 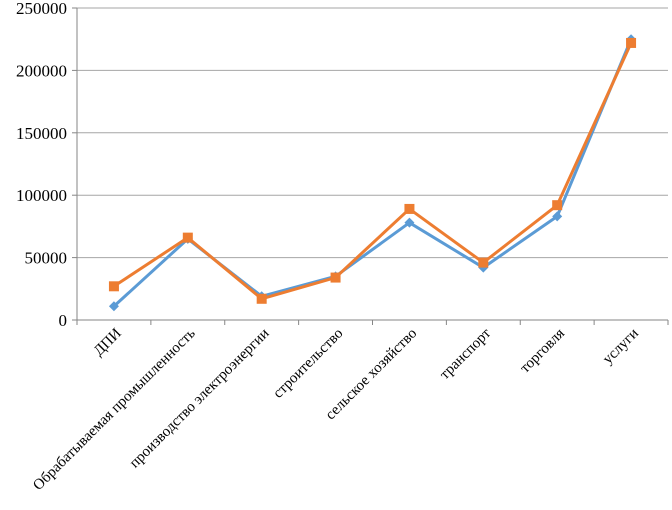 I want to click on x-tick-label: транспорт, so click(x=466, y=354).